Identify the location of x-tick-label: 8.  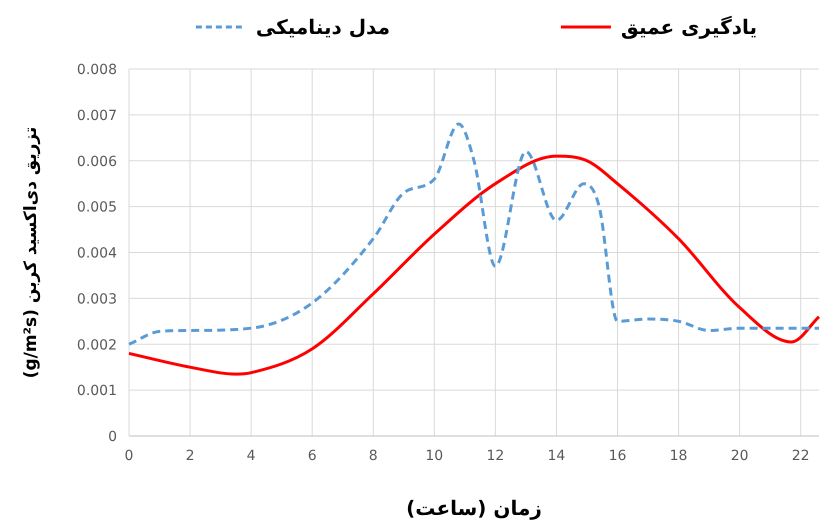
(373, 456).